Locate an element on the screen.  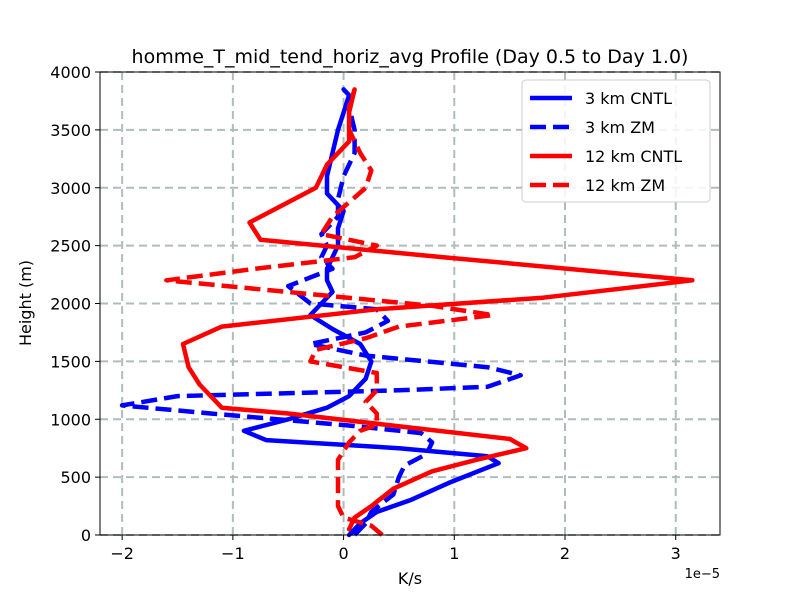
x-tick-label: 3 is located at coordinates (676, 553).